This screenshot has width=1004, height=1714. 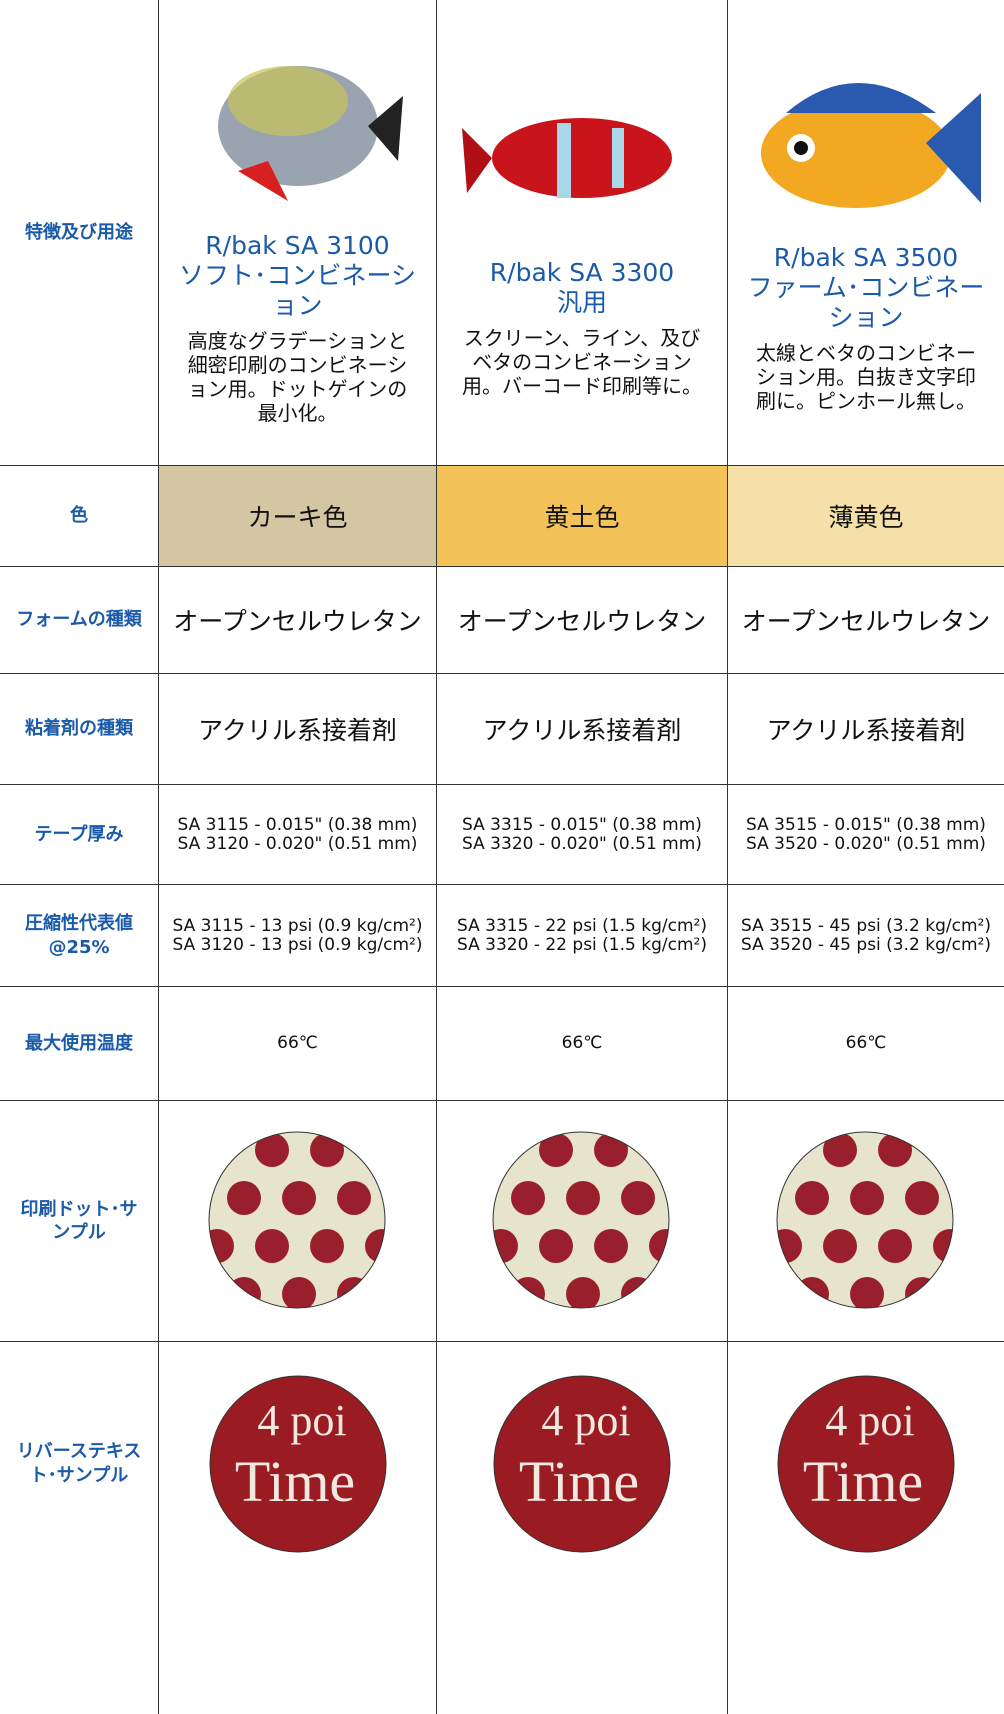 I want to click on product-description: 太線とベタのコンビネーション用。白抜き文字印刷に。ピンホール無し。, so click(x=866, y=376).